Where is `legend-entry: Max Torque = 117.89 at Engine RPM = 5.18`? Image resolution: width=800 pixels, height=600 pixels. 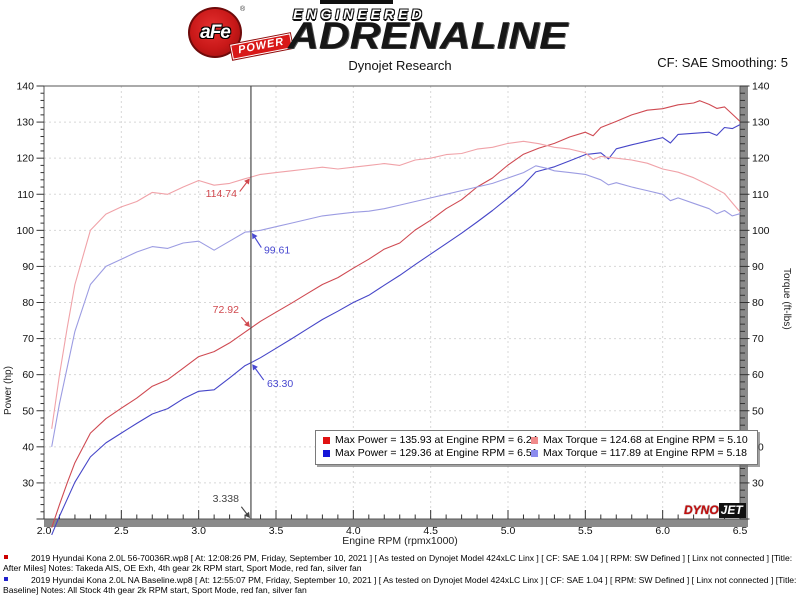 legend-entry: Max Torque = 117.89 at Engine RPM = 5.18 is located at coordinates (639, 453).